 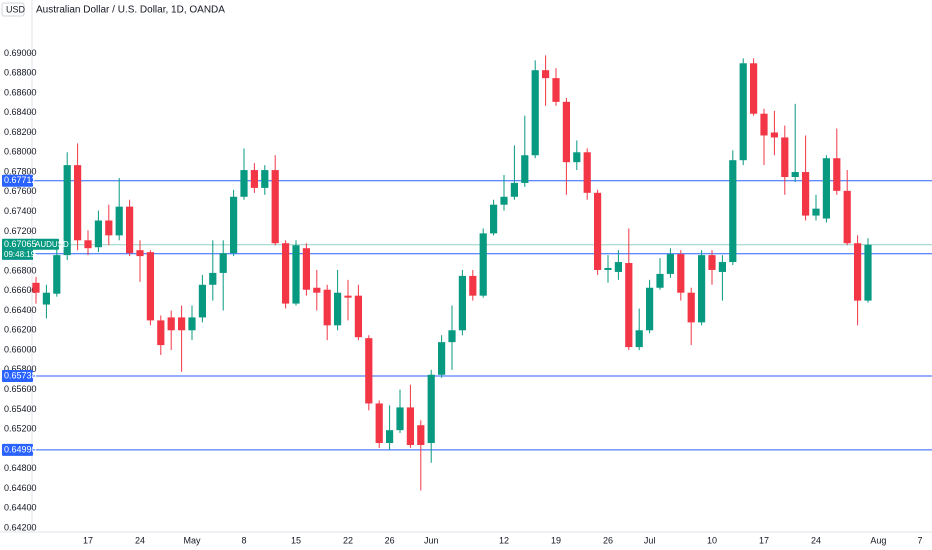 I want to click on y-tick-label: 0.68600, so click(x=20, y=92).